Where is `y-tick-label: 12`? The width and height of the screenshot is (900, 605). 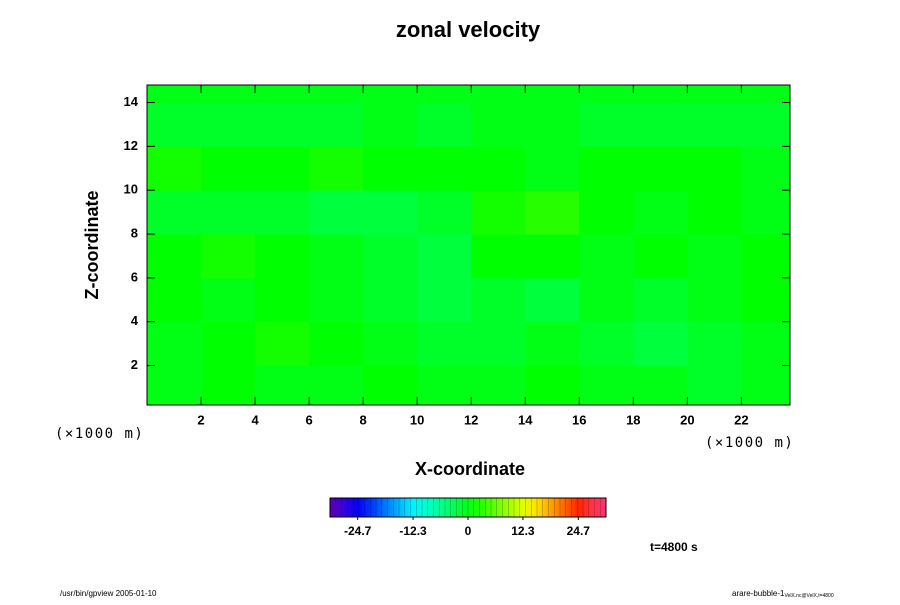 y-tick-label: 12 is located at coordinates (131, 145).